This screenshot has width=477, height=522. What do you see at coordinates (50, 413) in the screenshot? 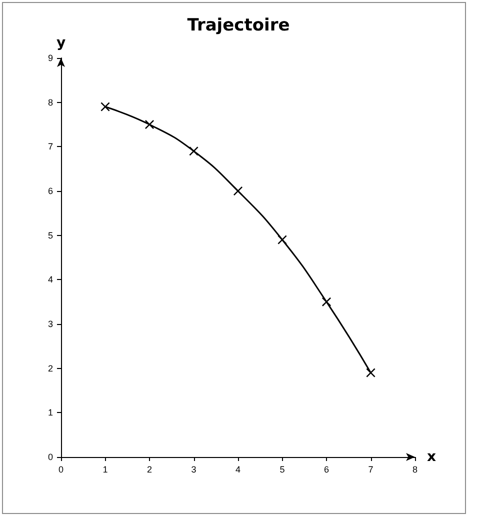
I see `y-tick-label: 1` at bounding box center [50, 413].